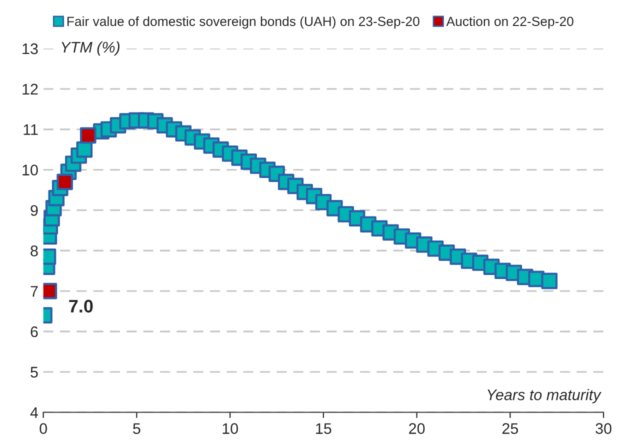 The height and width of the screenshot is (441, 619). I want to click on x-axis-title: Years to maturity, so click(545, 396).